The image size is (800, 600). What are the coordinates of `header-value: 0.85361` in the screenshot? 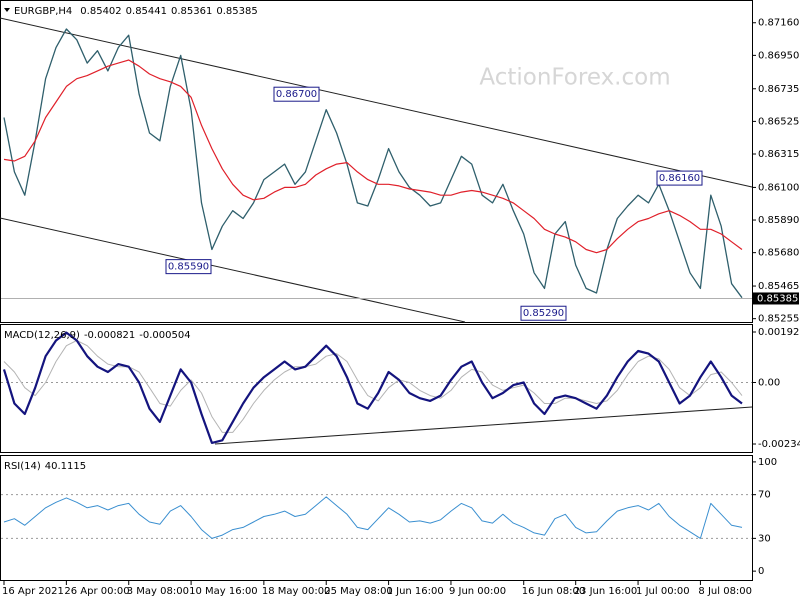 It's located at (191, 11).